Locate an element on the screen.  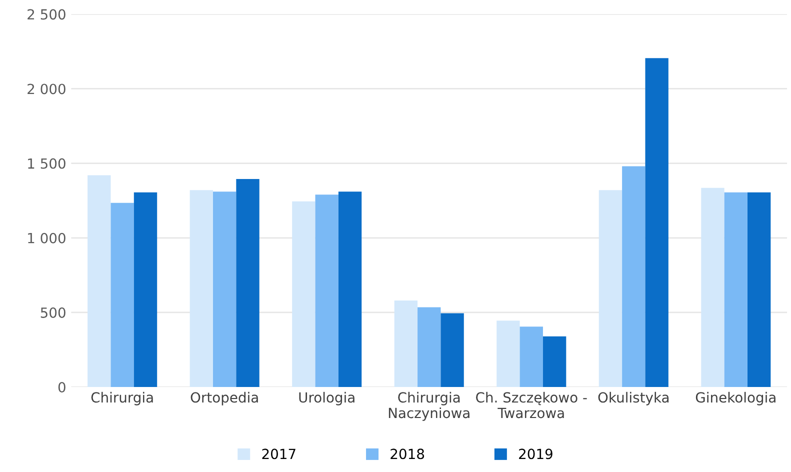
y-tick-label: 1 000 is located at coordinates (47, 238).